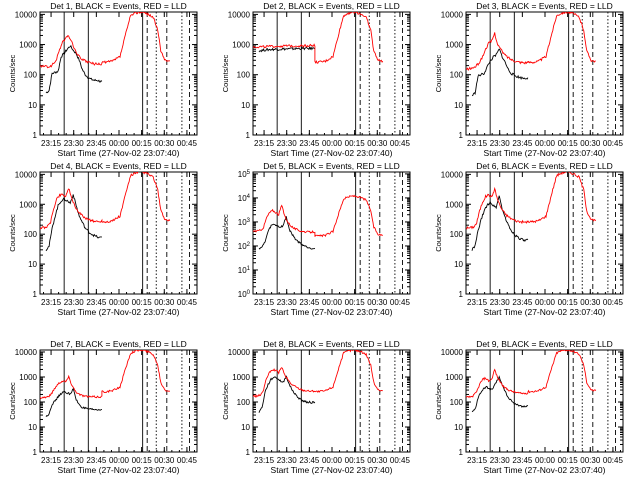  I want to click on plot-title: Det 4, BLACK = Events, RED = LLD, so click(118, 166).